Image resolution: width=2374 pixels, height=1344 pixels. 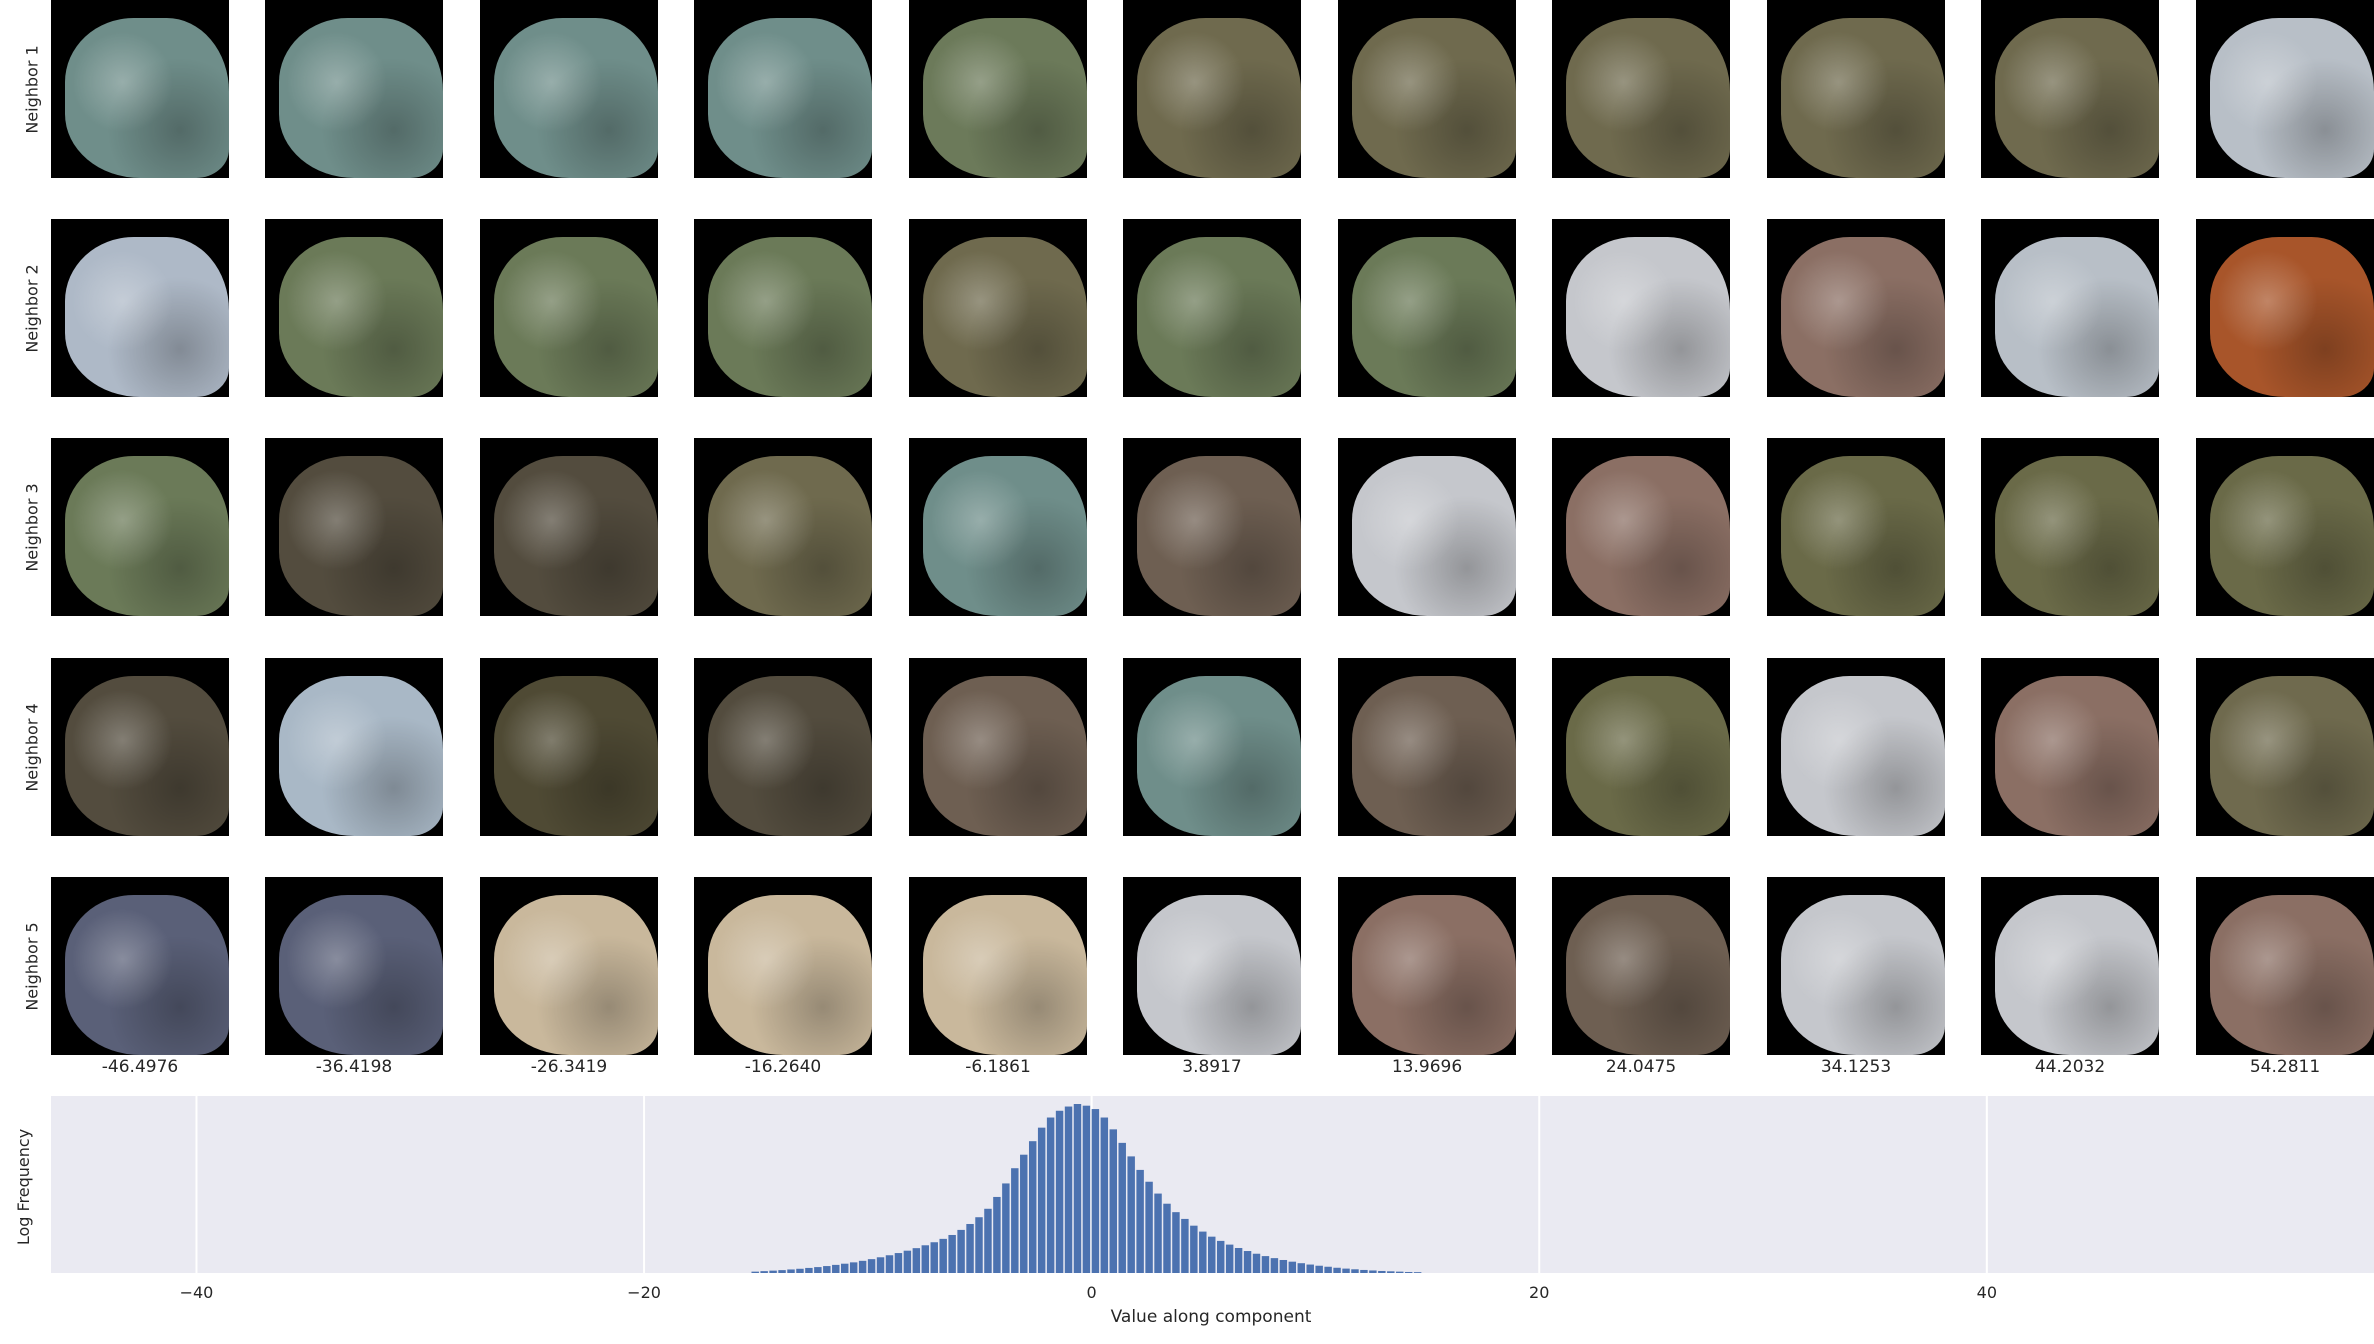 What do you see at coordinates (783, 1067) in the screenshot?
I see `column-value-label: -16.2640` at bounding box center [783, 1067].